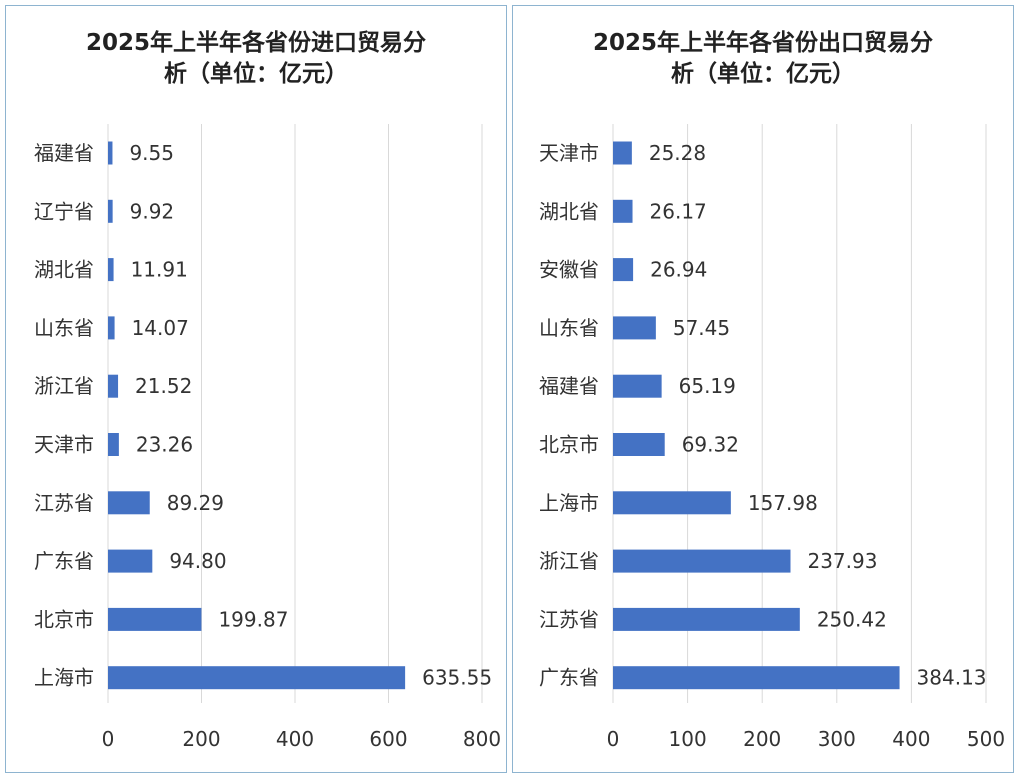 This screenshot has height=778, width=1024. What do you see at coordinates (195, 503) in the screenshot?
I see `import-value-label: 89.29` at bounding box center [195, 503].